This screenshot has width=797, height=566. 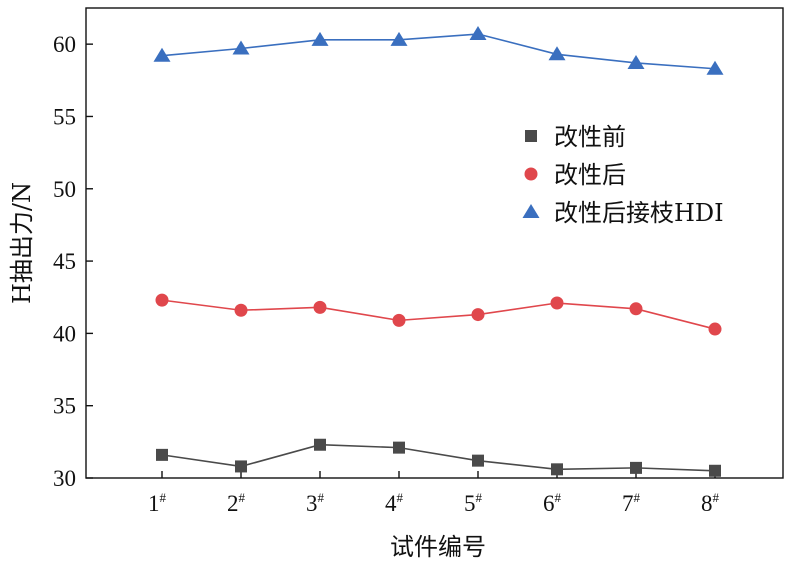 I want to click on x-tick-label: 7#, so click(x=631, y=503).